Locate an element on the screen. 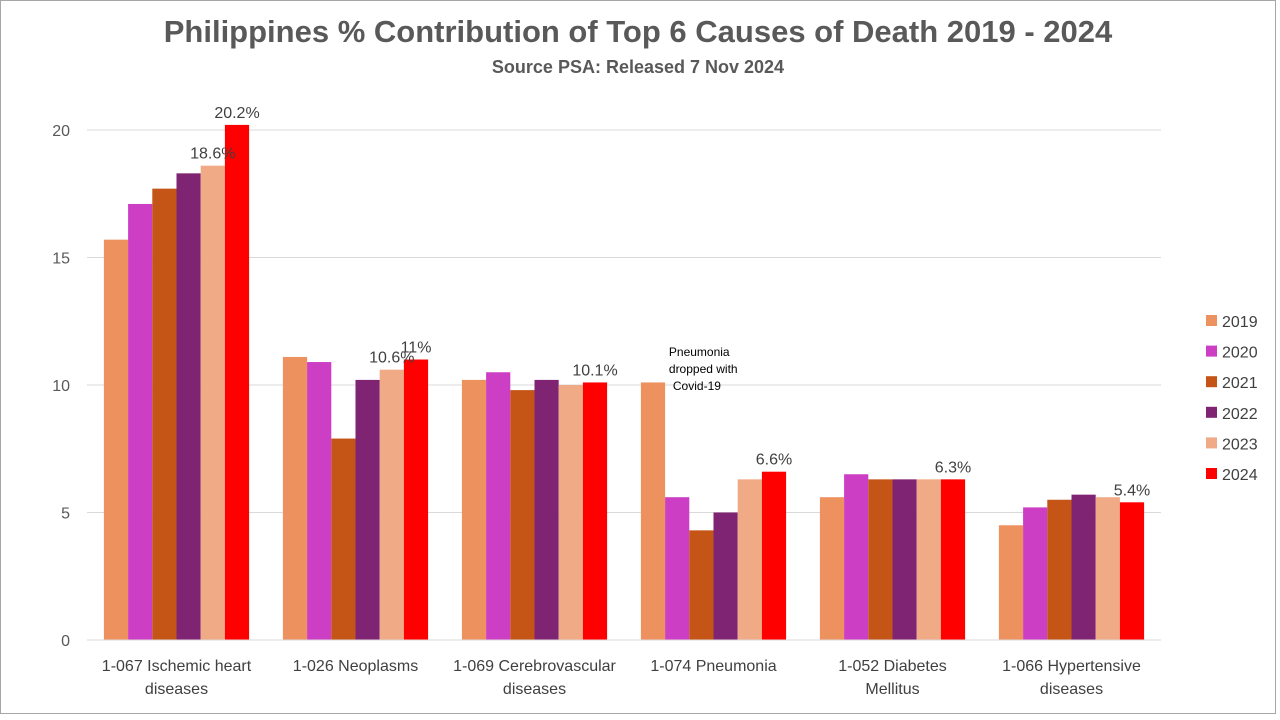 The width and height of the screenshot is (1280, 720). bar-2021-cat5 is located at coordinates (880, 559).